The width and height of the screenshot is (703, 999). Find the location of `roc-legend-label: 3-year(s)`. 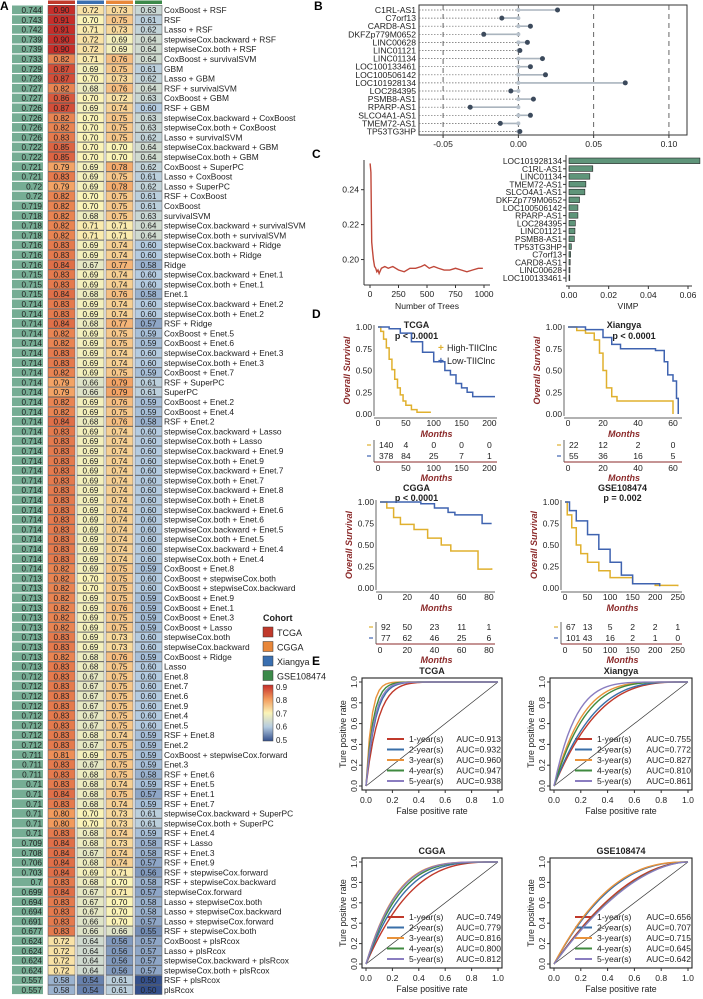

roc-legend-label: 3-year(s) is located at coordinates (426, 760).